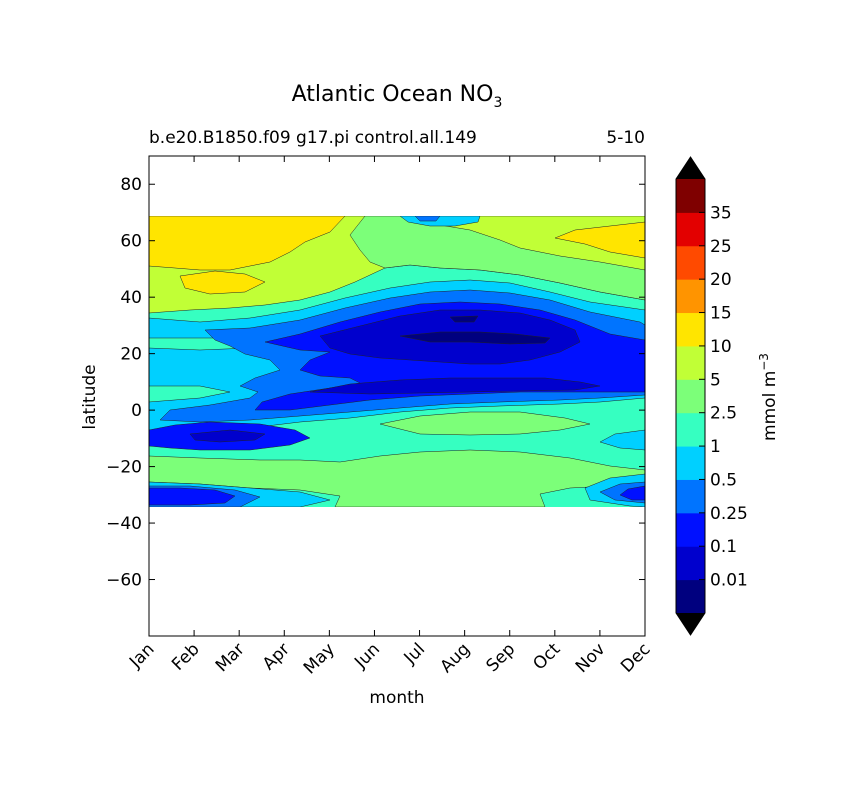 Image resolution: width=859 pixels, height=788 pixels. What do you see at coordinates (247, 243) in the screenshot?
I see `heatmap-band-10-15-west` at bounding box center [247, 243].